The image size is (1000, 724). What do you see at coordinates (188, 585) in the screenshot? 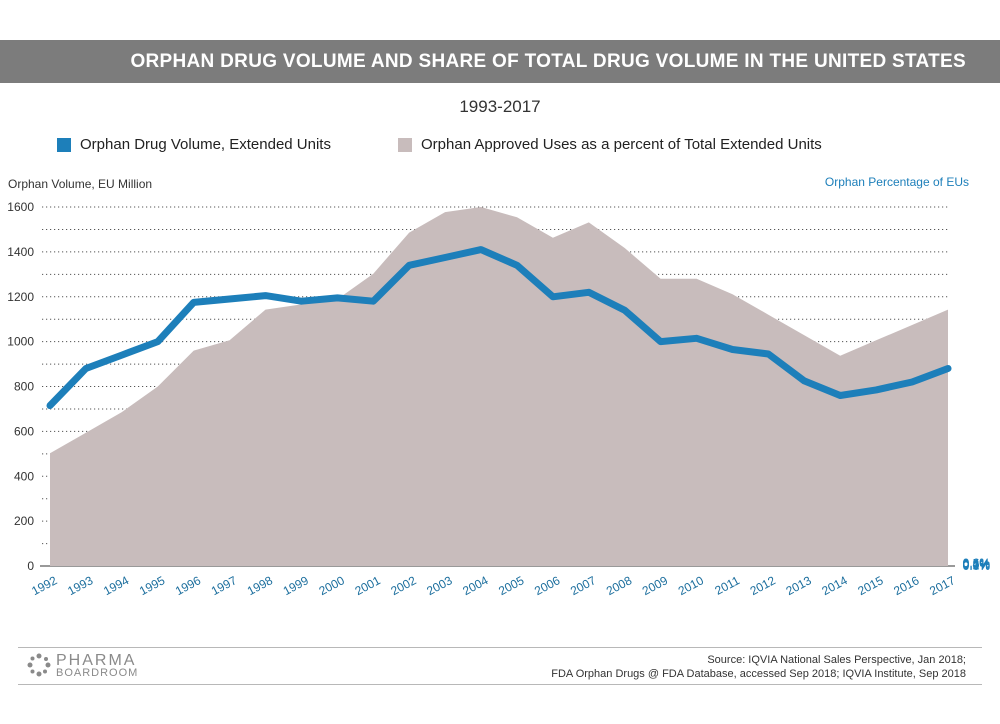
I see `x-axis-tick-label: 1996` at bounding box center [188, 585].